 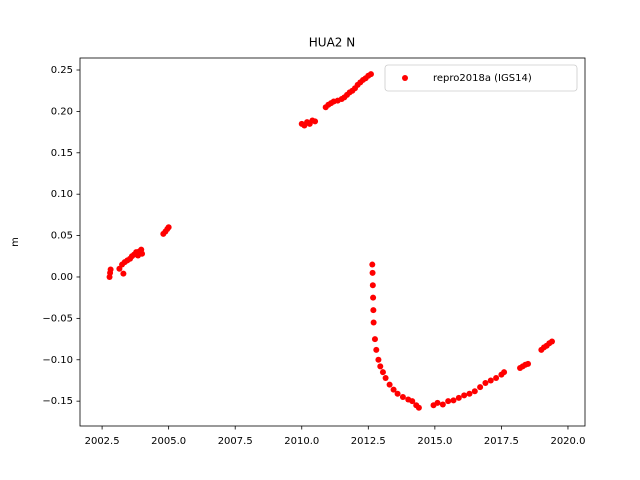 What do you see at coordinates (405, 78) in the screenshot?
I see `legend-marker` at bounding box center [405, 78].